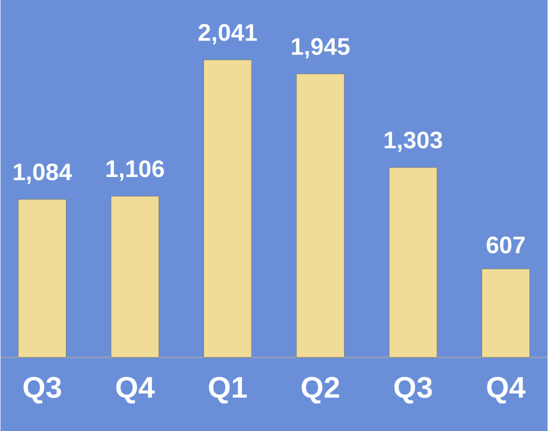 This screenshot has width=548, height=431. Describe the element at coordinates (135, 170) in the screenshot. I see `data-label: 1,106` at that location.